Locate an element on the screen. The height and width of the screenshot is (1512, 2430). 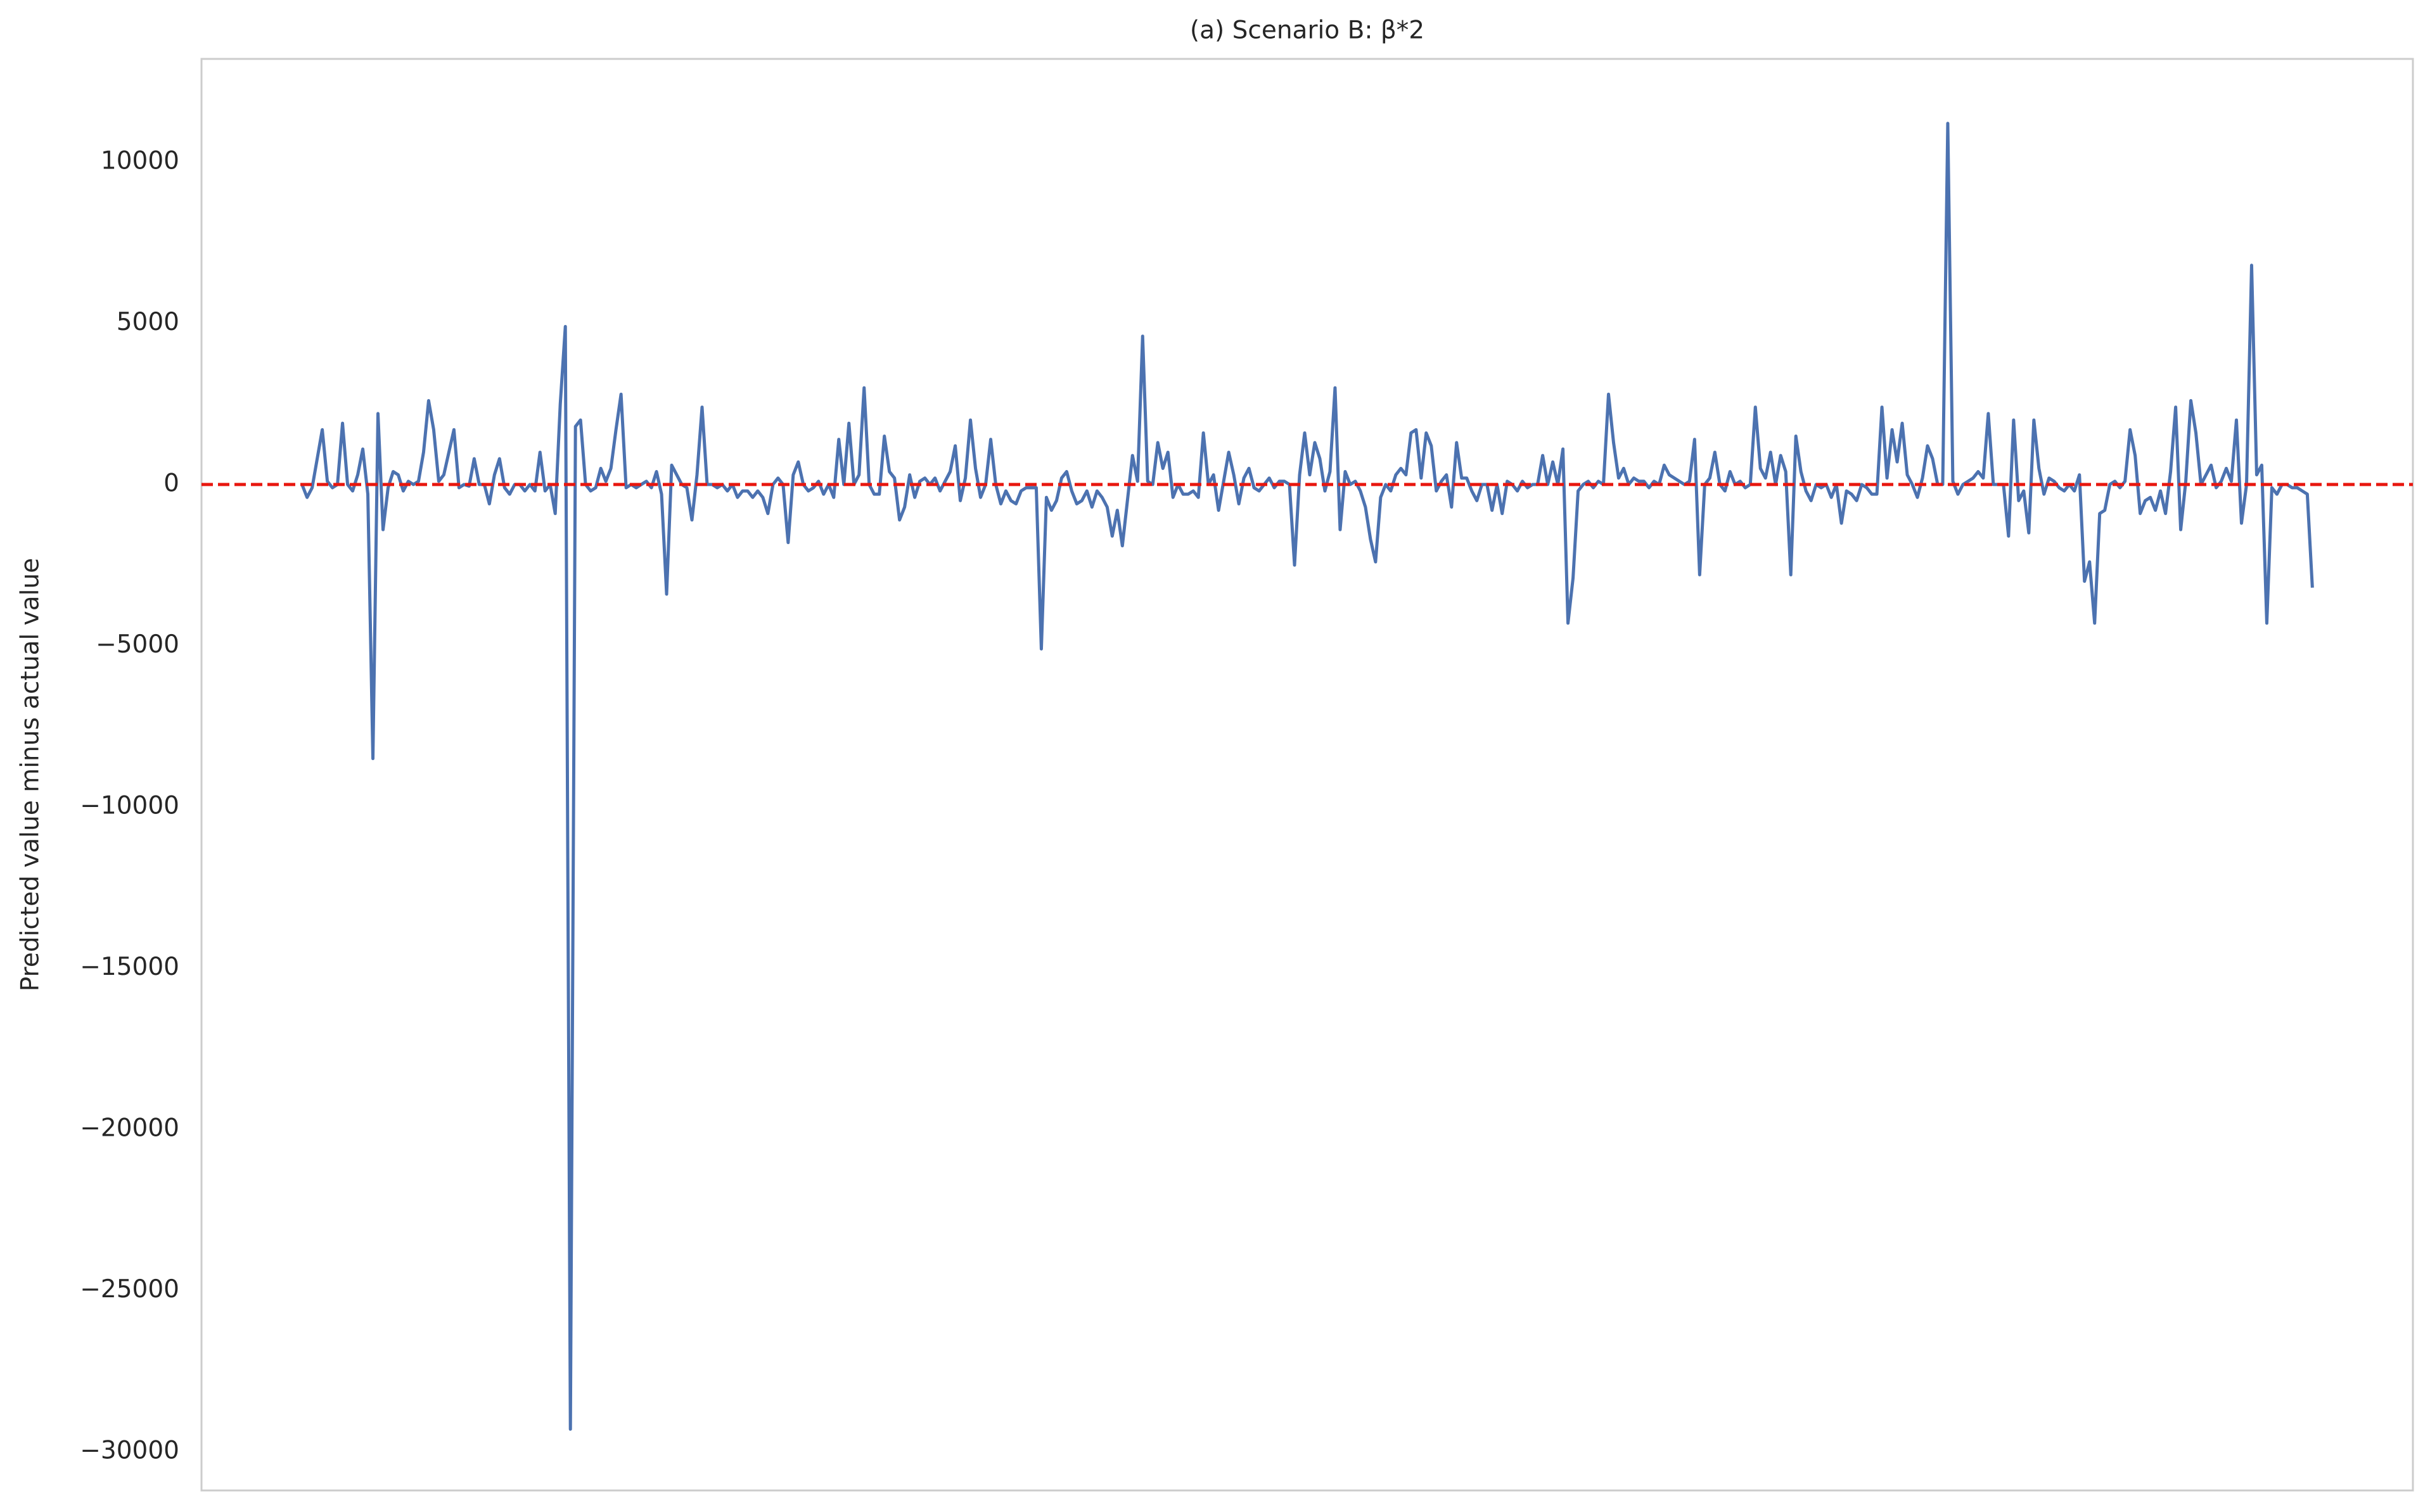
y-tick-label: −25000 is located at coordinates (129, 1289).